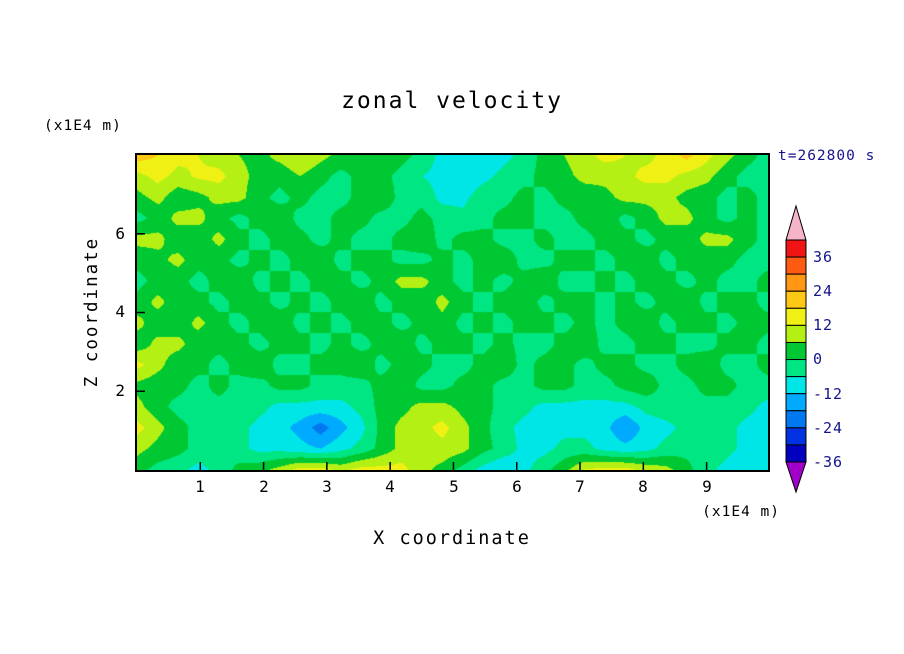  What do you see at coordinates (452, 101) in the screenshot?
I see `page-title: zonal velocity` at bounding box center [452, 101].